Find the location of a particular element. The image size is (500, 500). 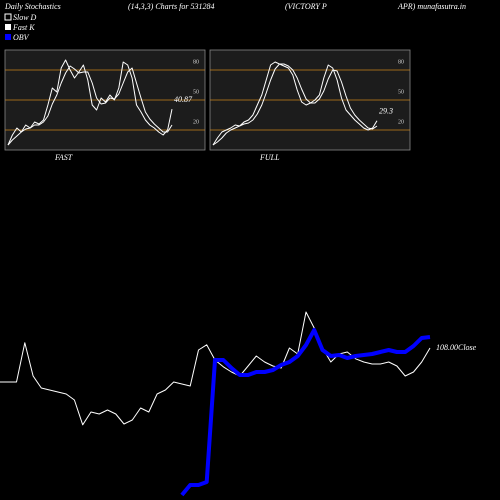

panel-title: FULL is located at coordinates (269, 157).